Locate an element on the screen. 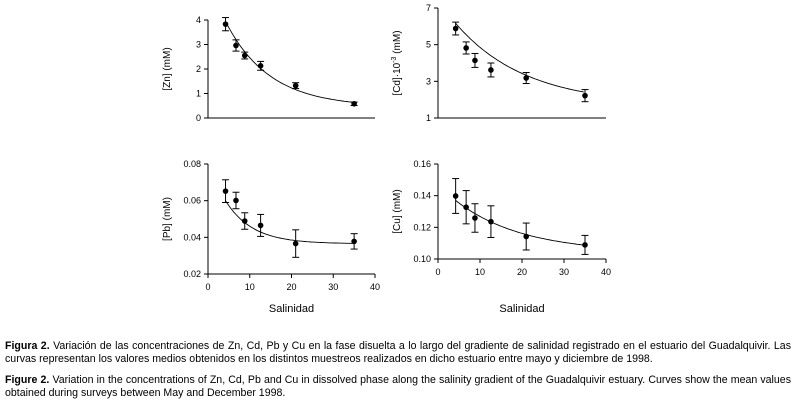  y-axis-label-superscript: -3 is located at coordinates (394, 59).